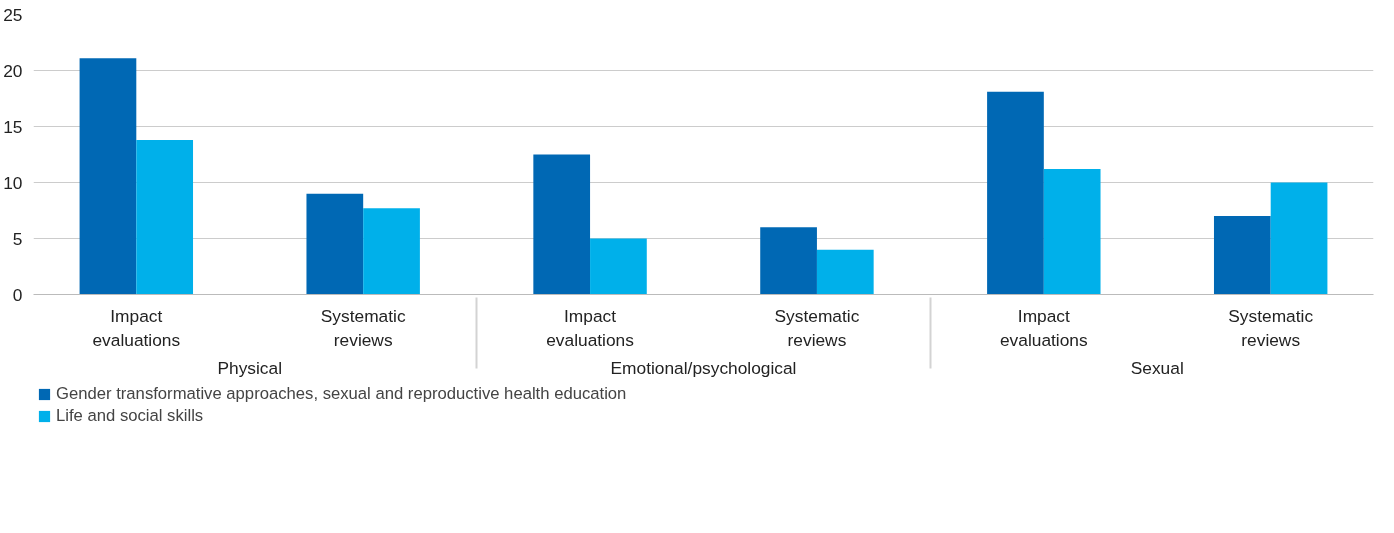 This screenshot has height=533, width=1394. What do you see at coordinates (13, 126) in the screenshot?
I see `y-tick-label: 15` at bounding box center [13, 126].